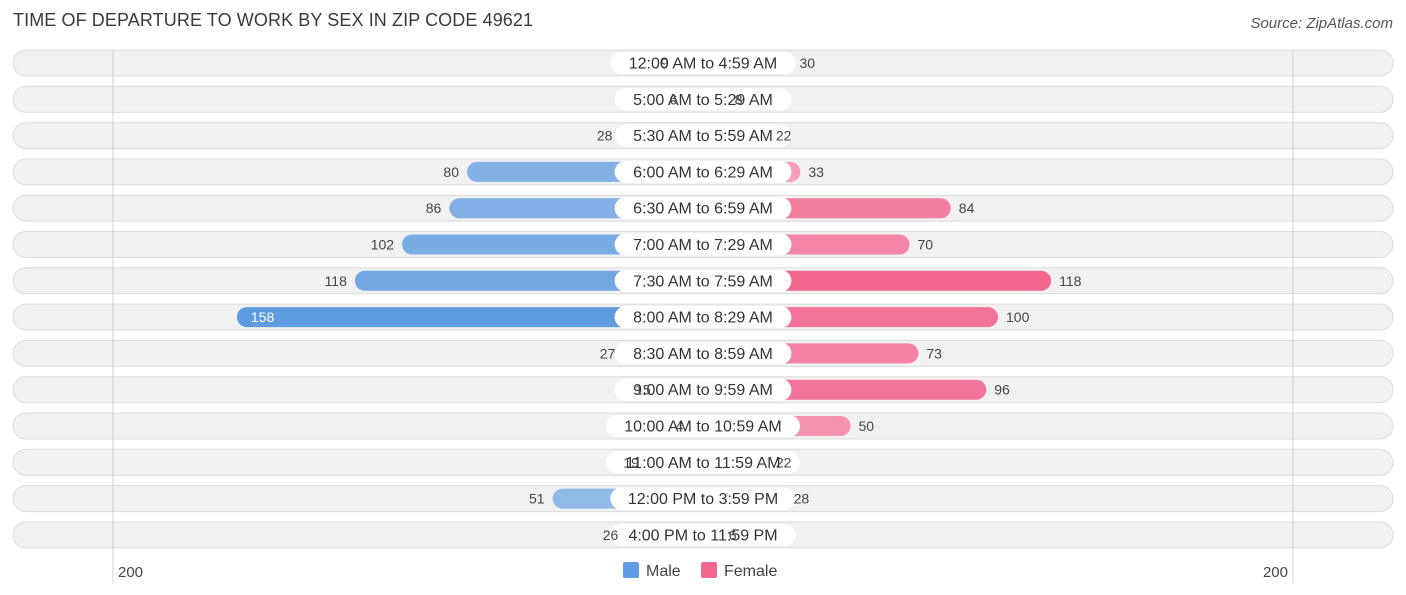 The height and width of the screenshot is (595, 1406). I want to click on category-label: 8:30 AM to 8:59 AM, so click(703, 354).